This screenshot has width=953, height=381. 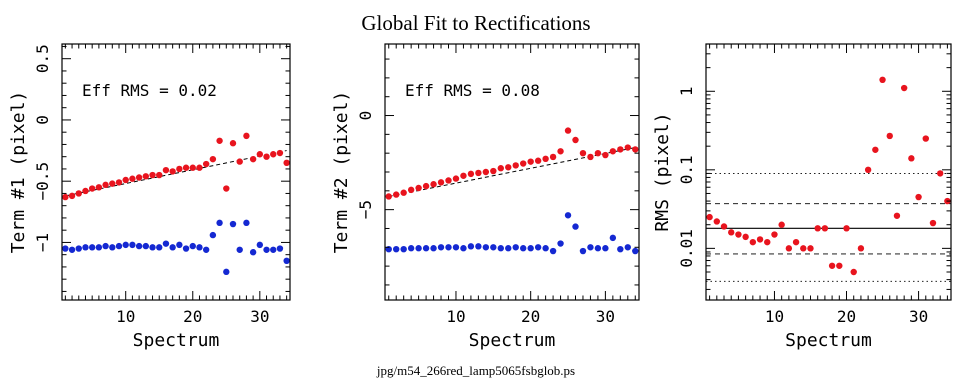 I want to click on x-tick-label: 20, so click(x=192, y=316).